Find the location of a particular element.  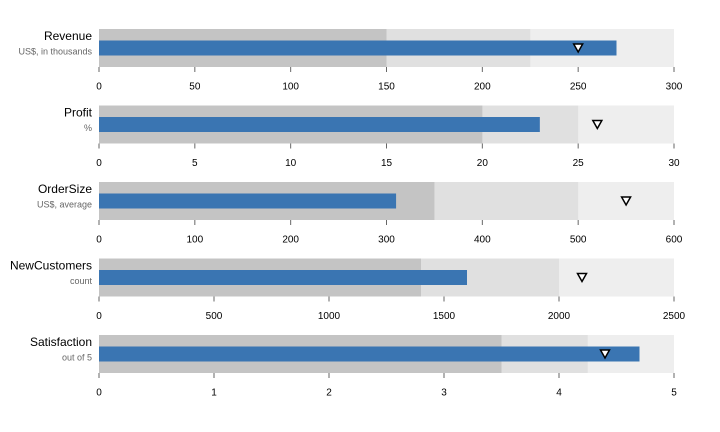

x-tick-label: 150 is located at coordinates (386, 87).